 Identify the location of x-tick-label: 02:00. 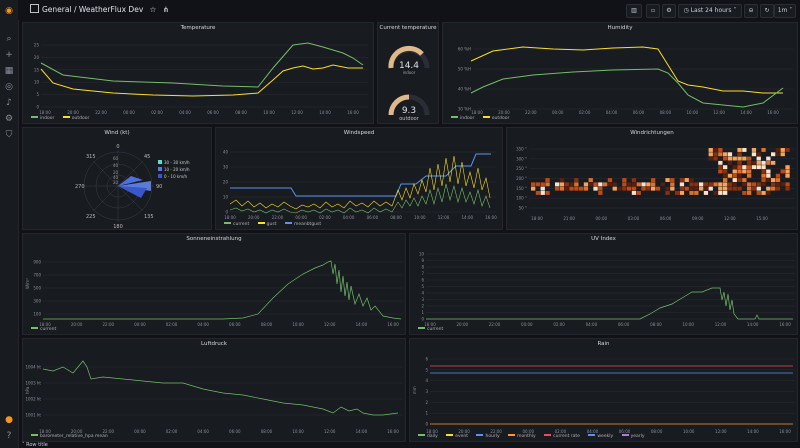
(172, 431).